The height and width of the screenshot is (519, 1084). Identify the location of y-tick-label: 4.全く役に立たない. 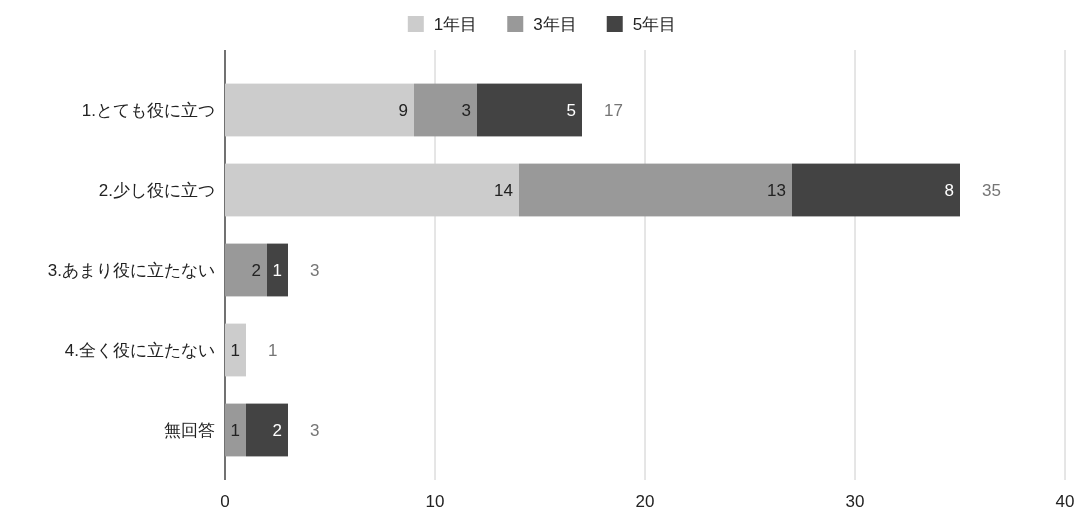
(139, 350).